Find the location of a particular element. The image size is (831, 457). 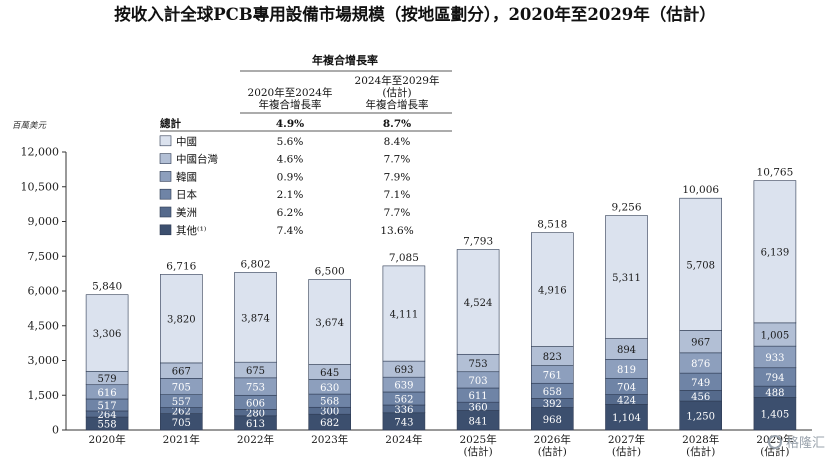

segment-value-label: 6,139 is located at coordinates (775, 253).